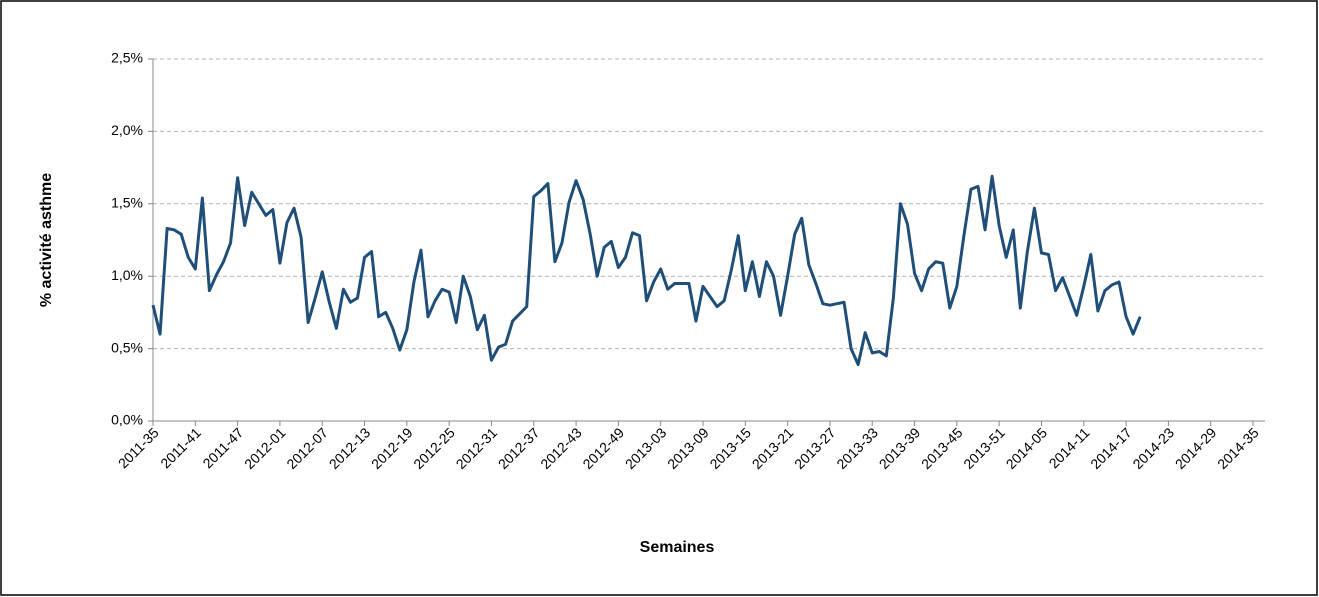 The image size is (1319, 597). I want to click on y-tick-label: 0,0%, so click(127, 420).